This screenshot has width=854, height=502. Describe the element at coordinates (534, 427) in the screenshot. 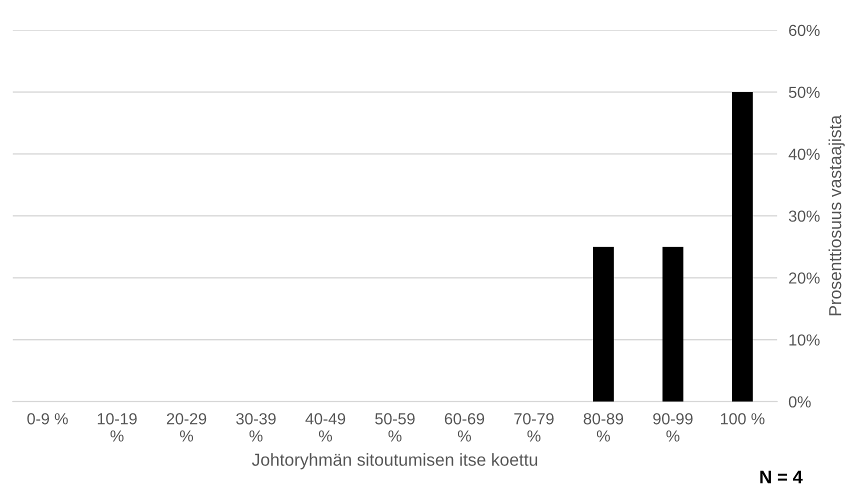

I see `x-tick-label: 70-79 %` at that location.